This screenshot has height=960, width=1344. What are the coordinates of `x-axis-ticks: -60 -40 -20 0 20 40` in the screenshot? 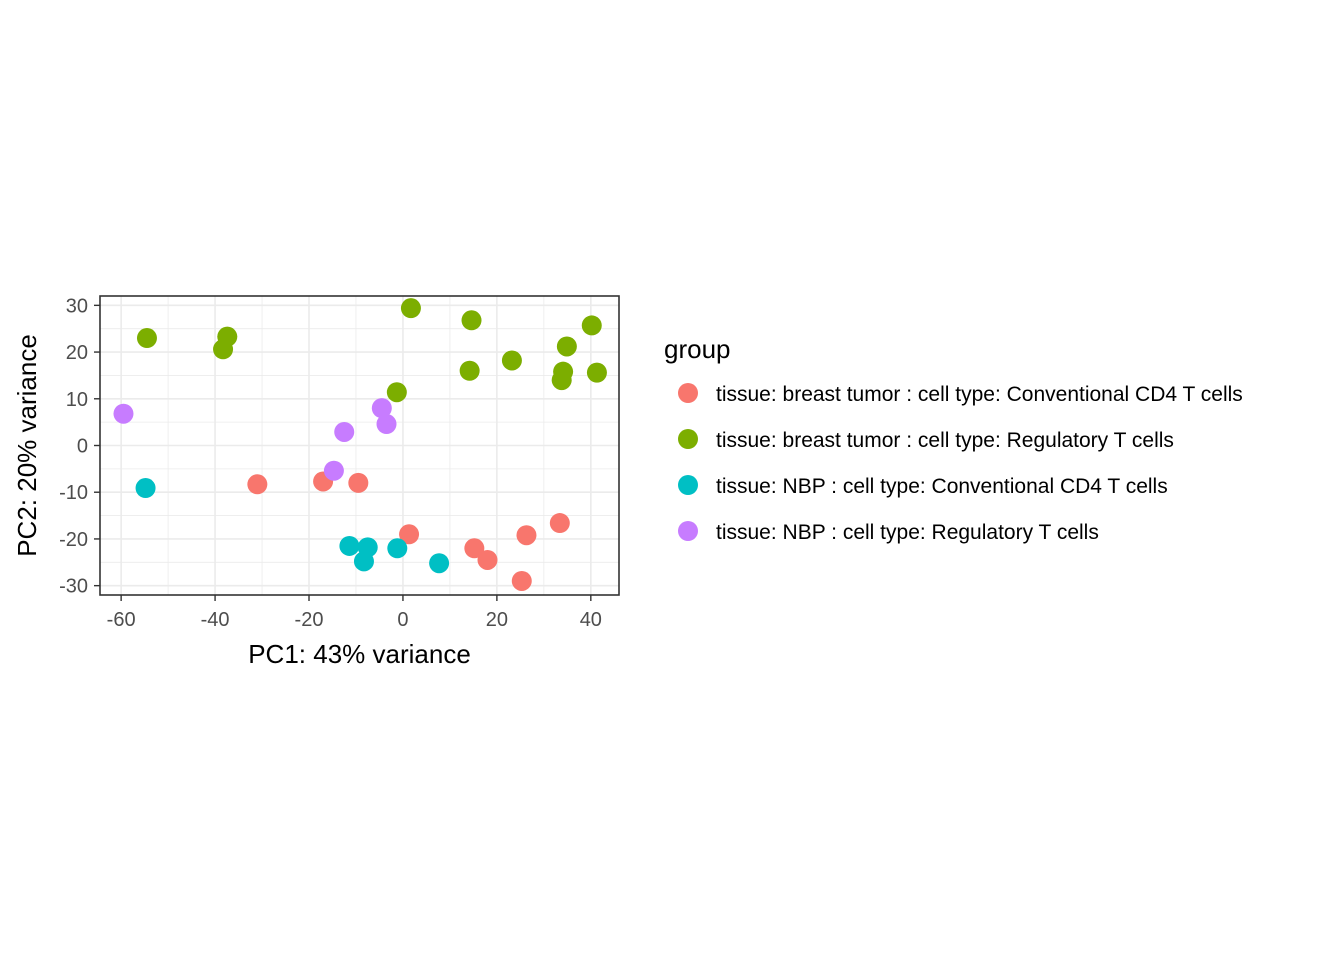 It's located at (354, 613).